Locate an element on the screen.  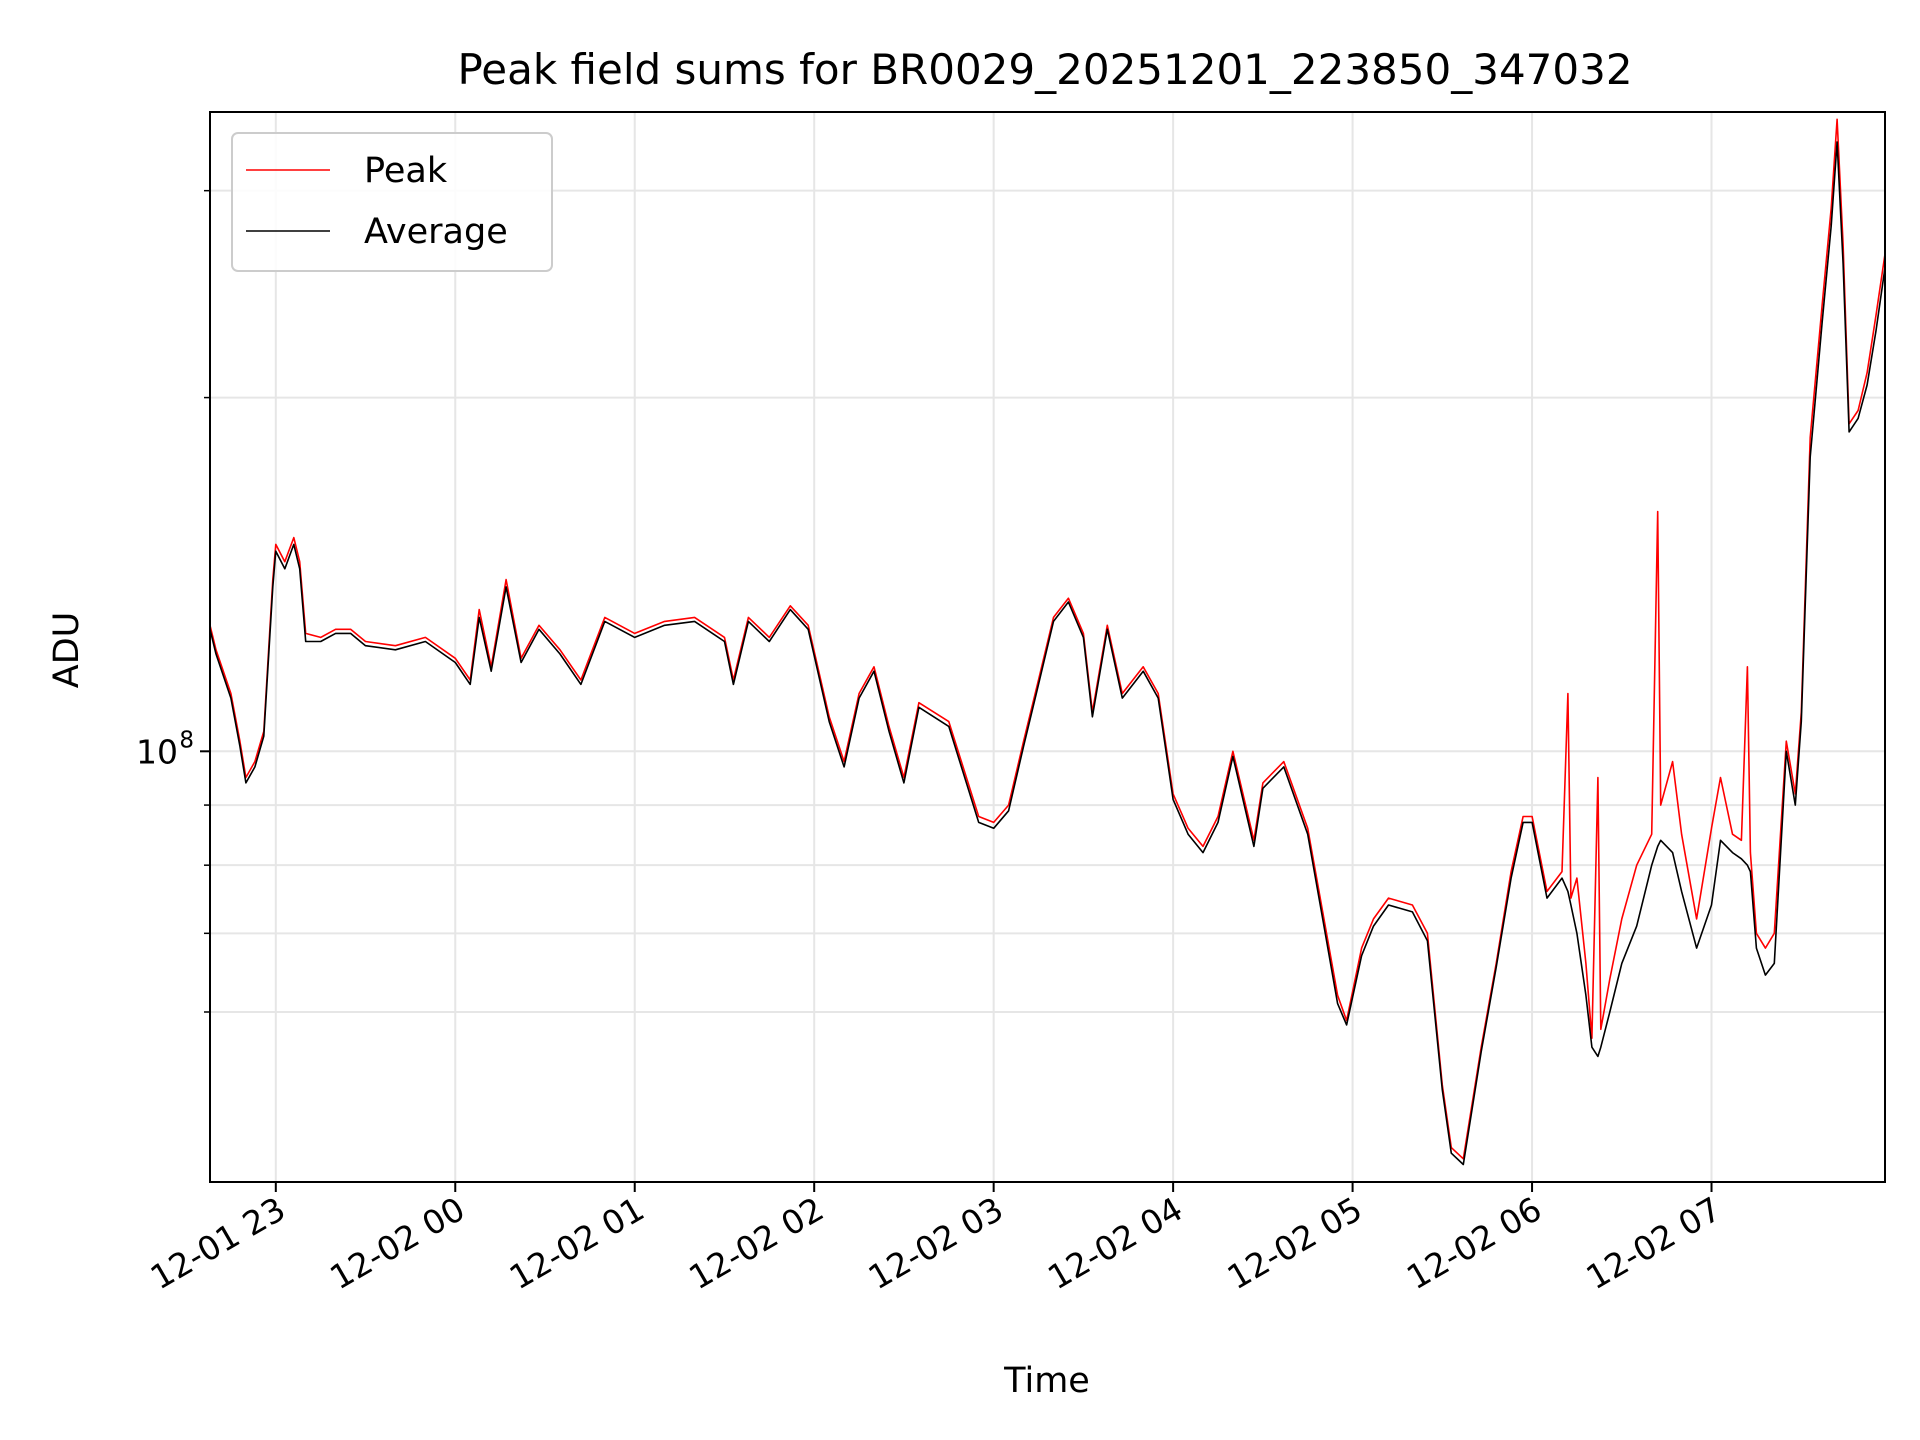
x-tick-label: 12-01 23 is located at coordinates (218, 1243).